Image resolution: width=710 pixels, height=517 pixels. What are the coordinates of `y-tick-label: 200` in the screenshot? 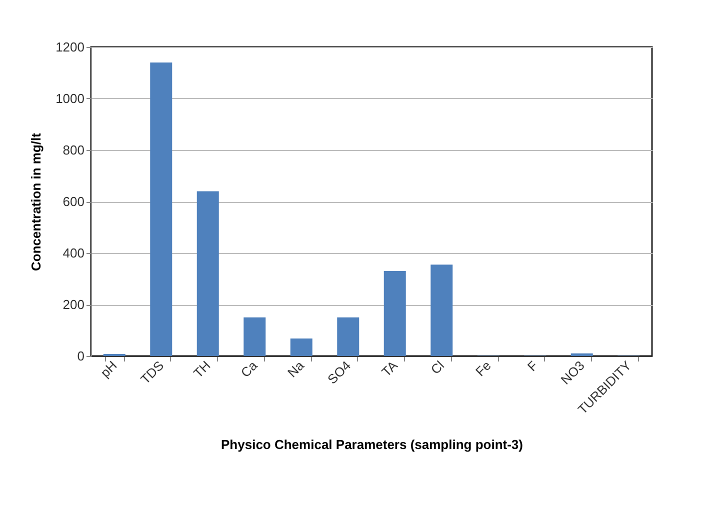 It's located at (73, 304).